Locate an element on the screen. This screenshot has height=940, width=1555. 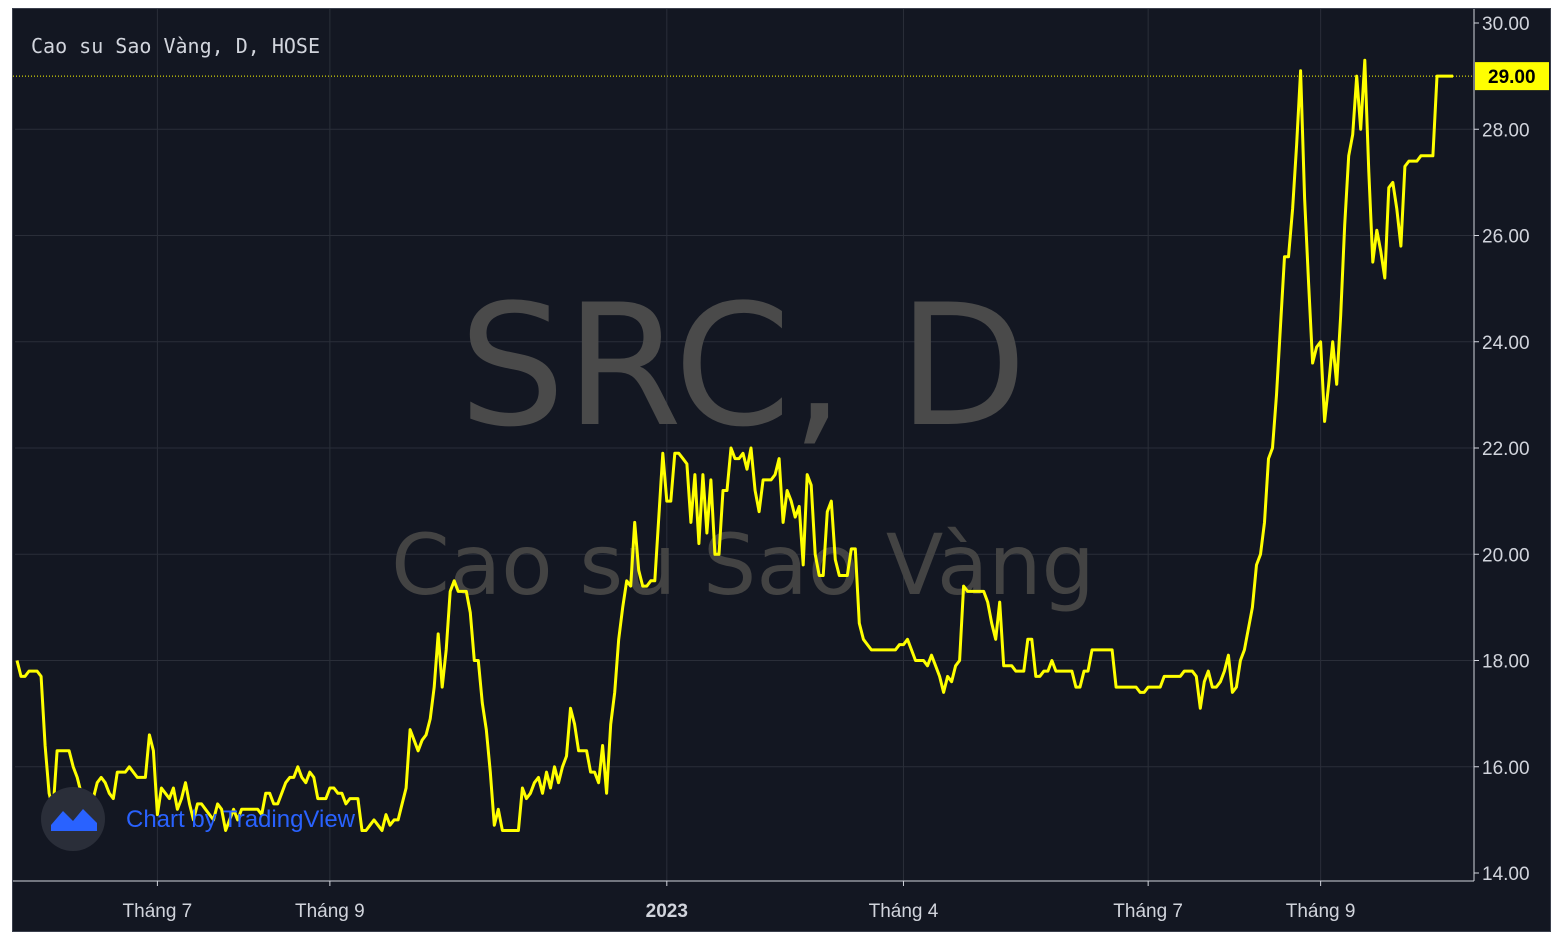
y-tick-label: 16.00 is located at coordinates (1506, 768).